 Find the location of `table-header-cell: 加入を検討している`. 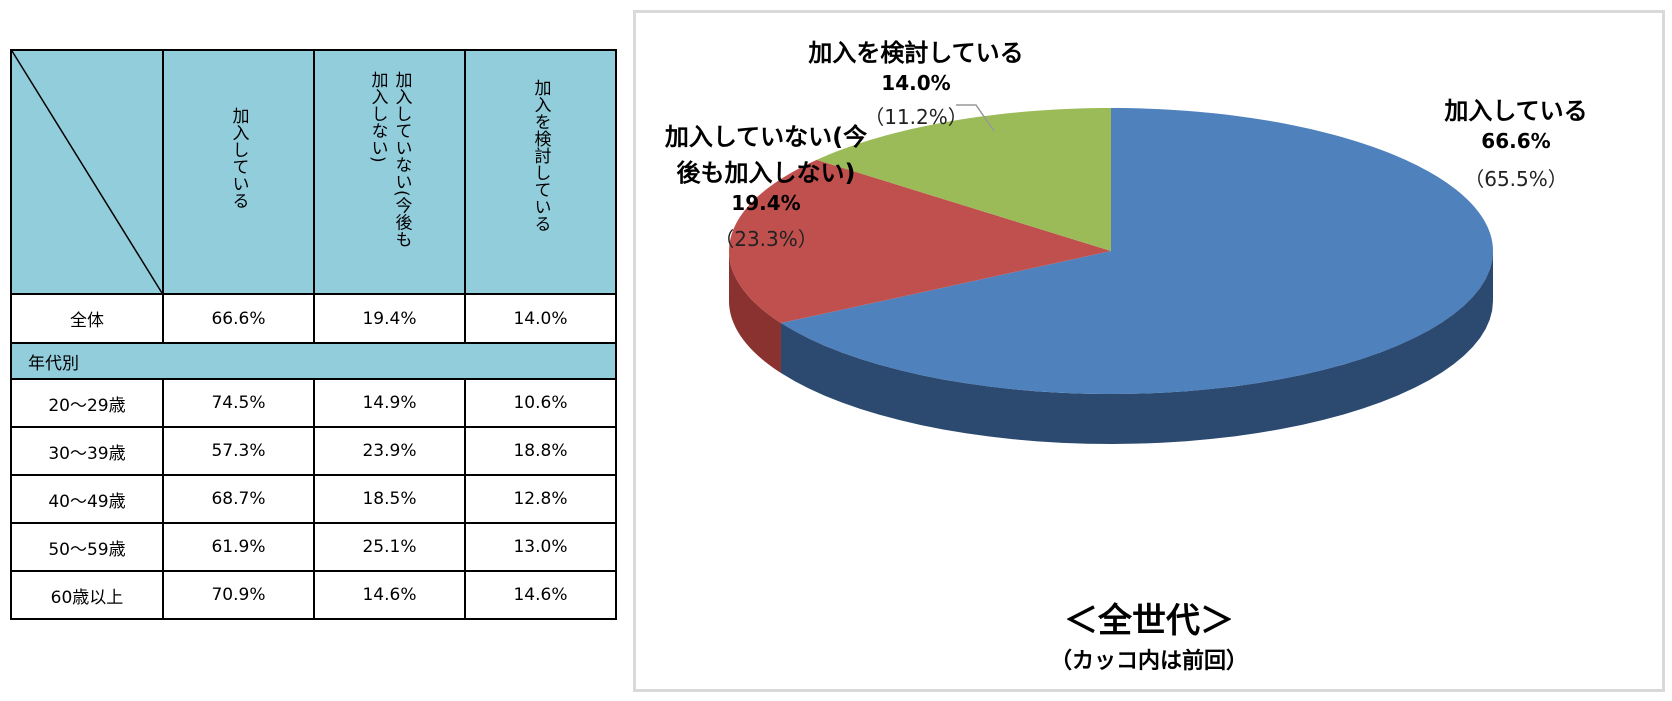

table-header-cell: 加入を検討している is located at coordinates (540, 172).